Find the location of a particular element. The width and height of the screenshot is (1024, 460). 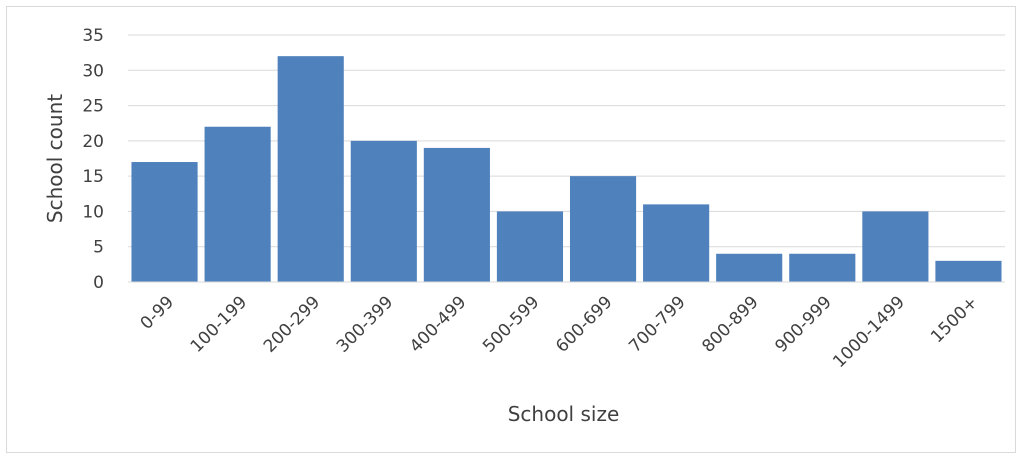

y-tick-label: 20 is located at coordinates (93, 142).